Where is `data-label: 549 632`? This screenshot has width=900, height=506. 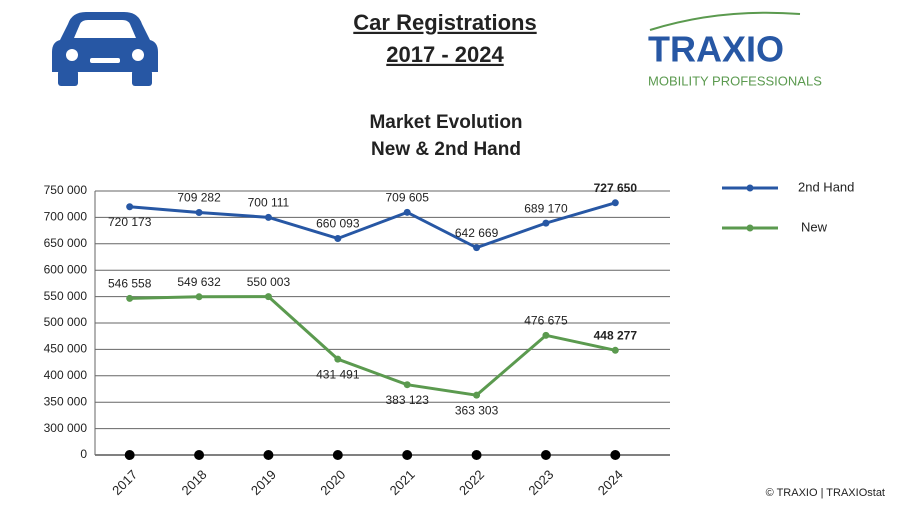 data-label: 549 632 is located at coordinates (199, 282).